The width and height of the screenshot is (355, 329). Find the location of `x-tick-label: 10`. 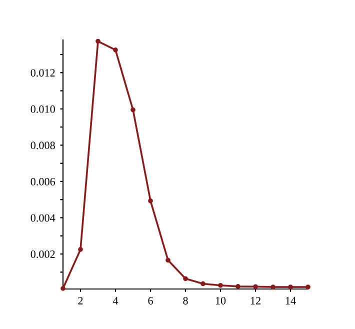

x-tick-label: 10 is located at coordinates (221, 300).